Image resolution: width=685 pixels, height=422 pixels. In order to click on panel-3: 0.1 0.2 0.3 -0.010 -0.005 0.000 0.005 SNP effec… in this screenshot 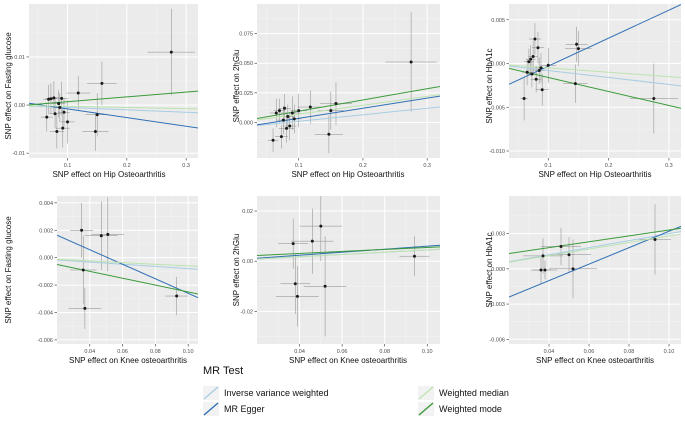, I will do `click(583, 91)`.